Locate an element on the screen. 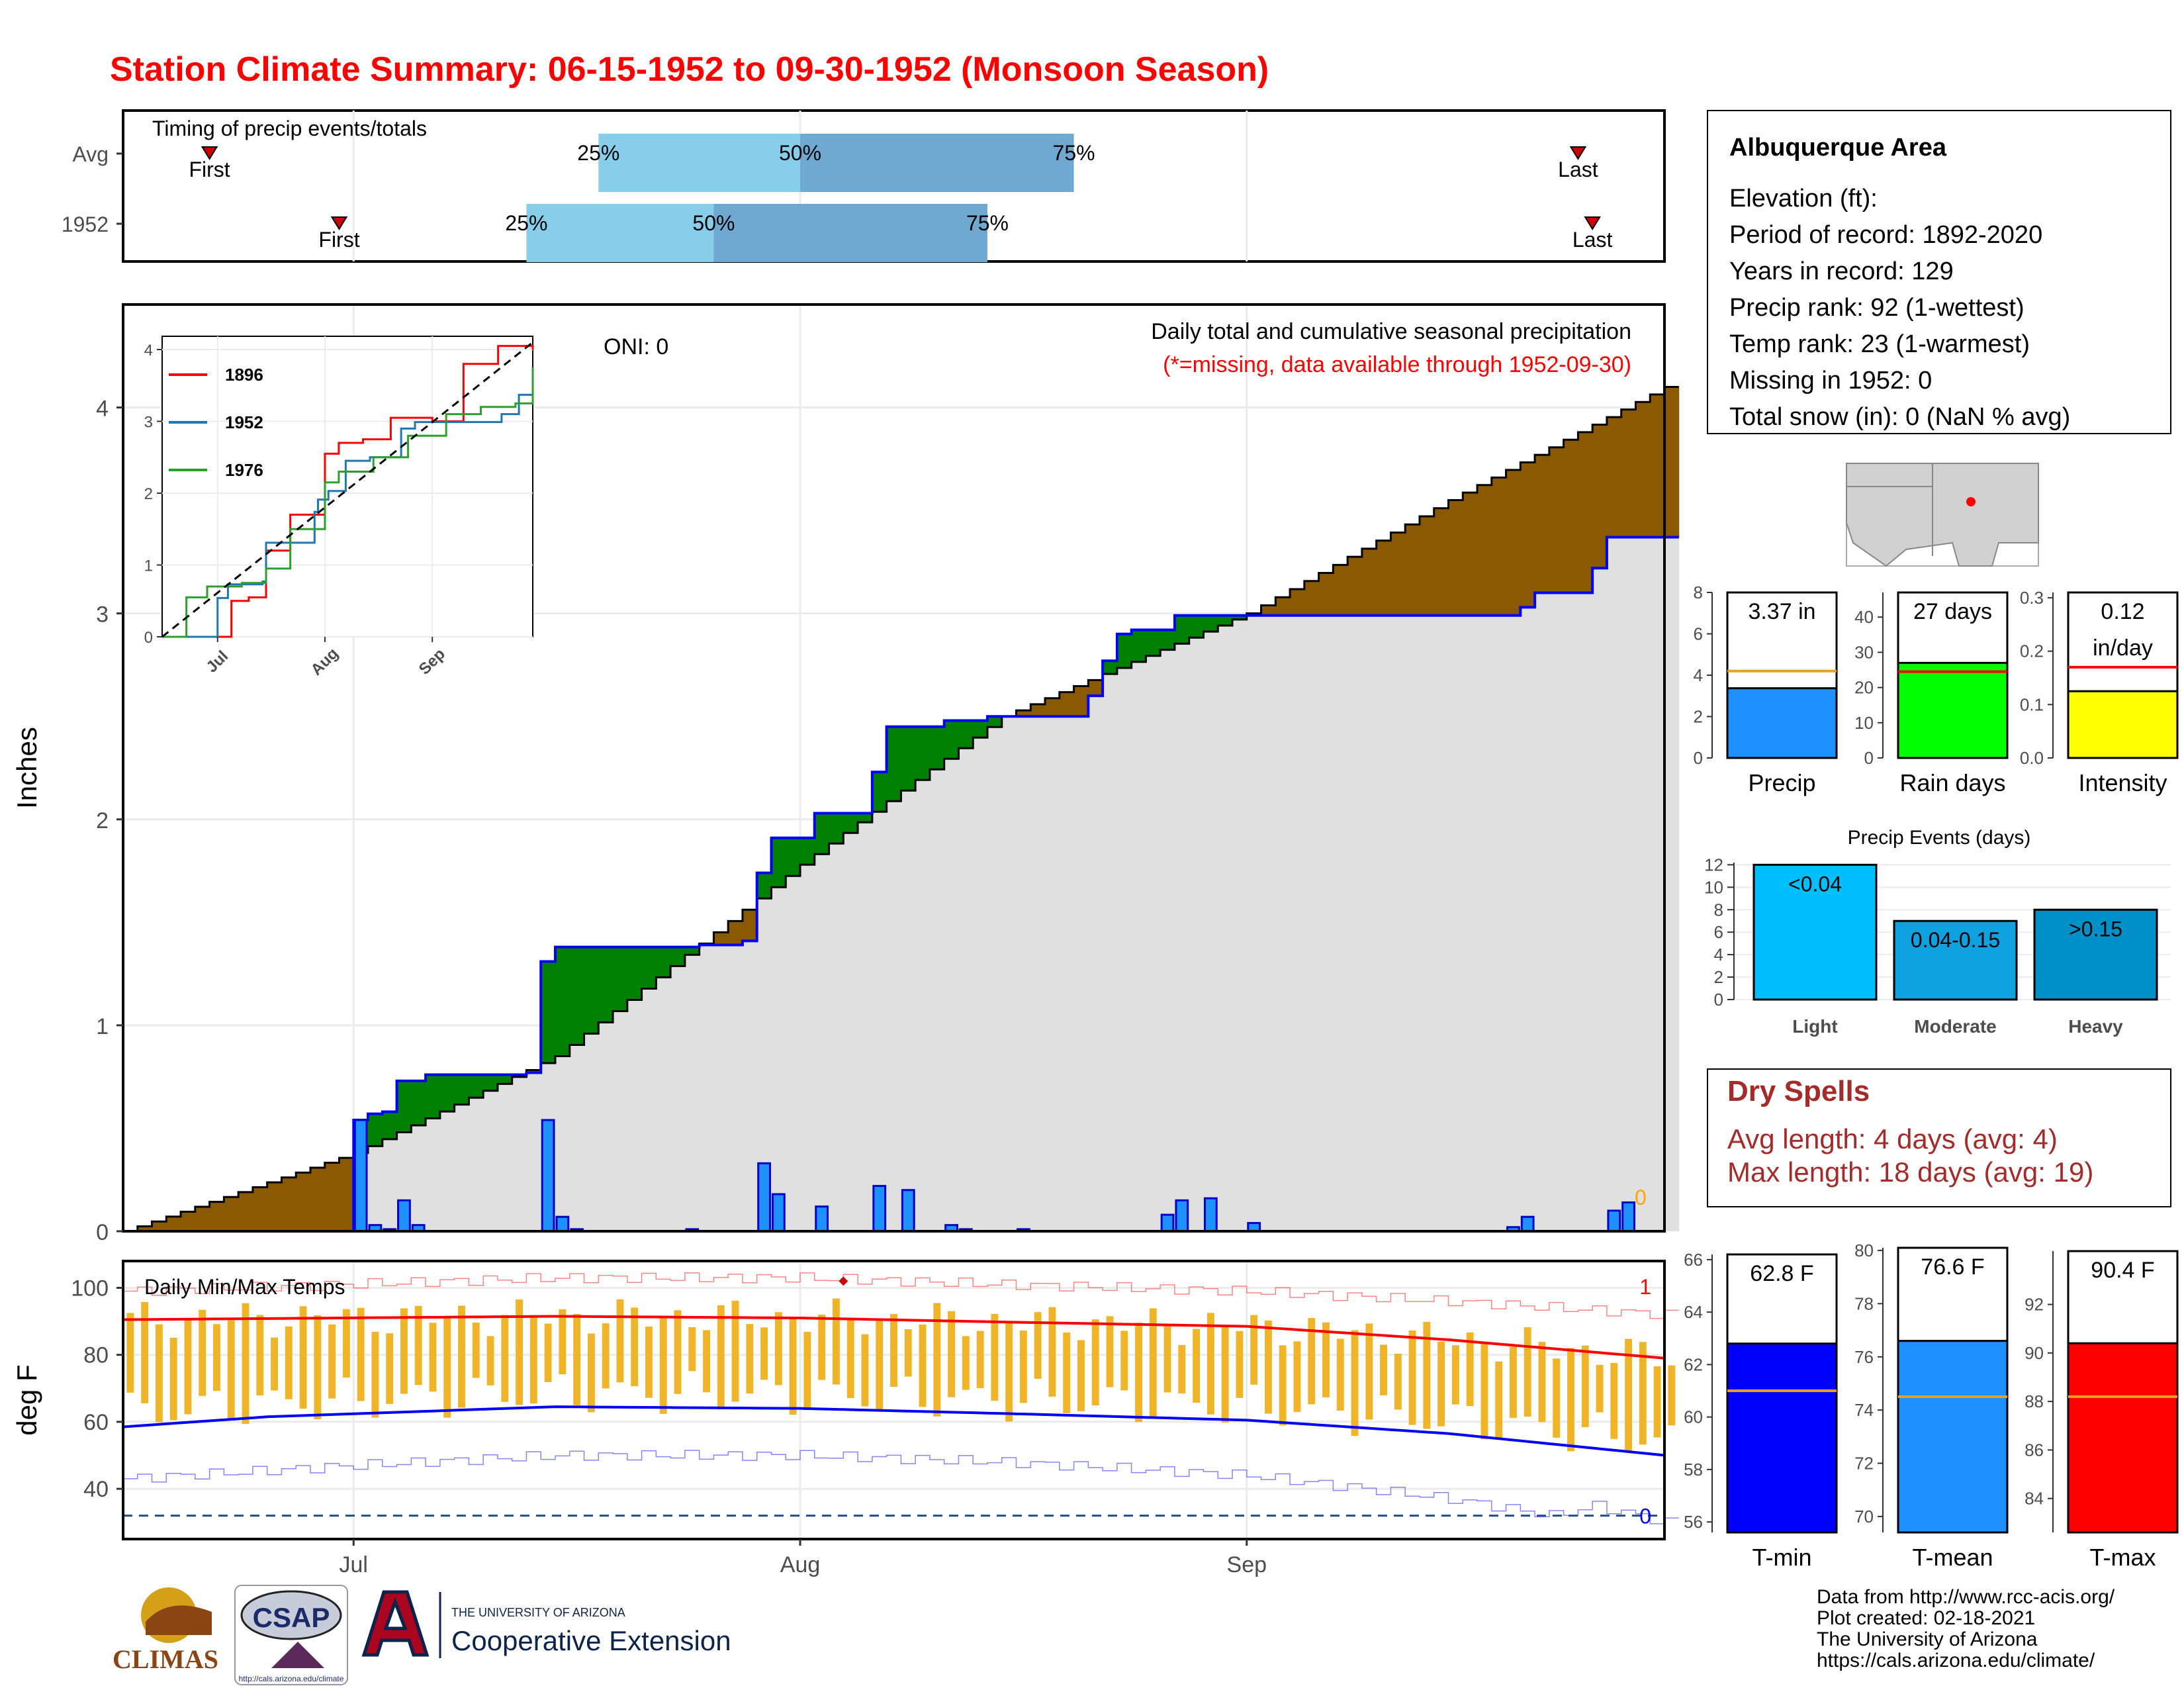 This screenshot has width=2184, height=1688. summary-y-tick-label: 8 is located at coordinates (1698, 592).